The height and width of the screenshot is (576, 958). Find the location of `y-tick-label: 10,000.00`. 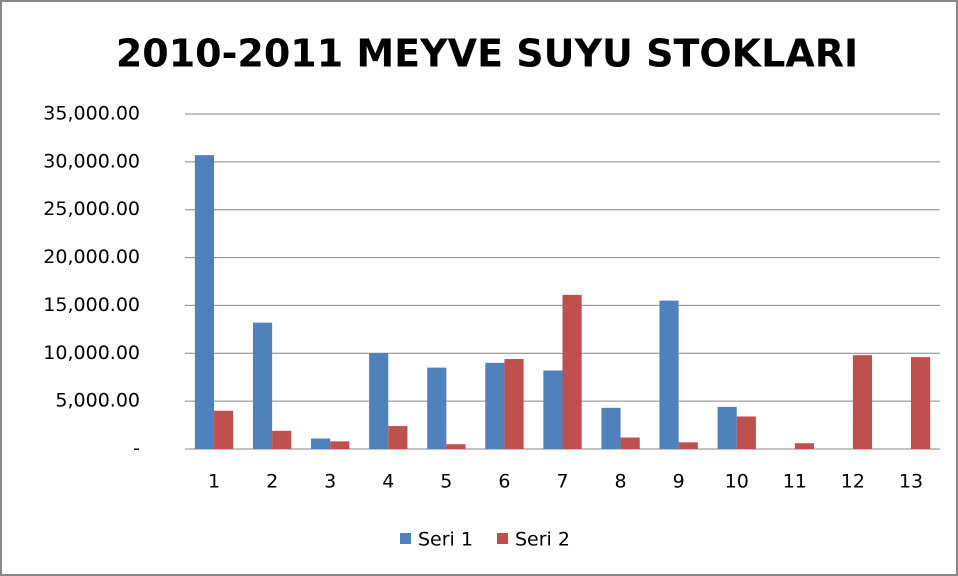

y-tick-label: 10,000.00 is located at coordinates (91, 353).